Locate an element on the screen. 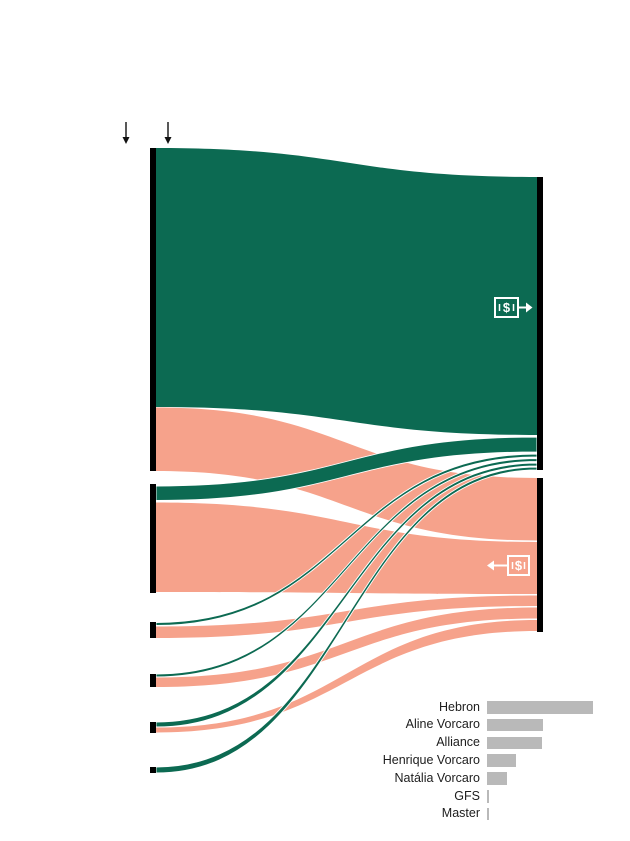  sankey-node-L4 is located at coordinates (153, 680).